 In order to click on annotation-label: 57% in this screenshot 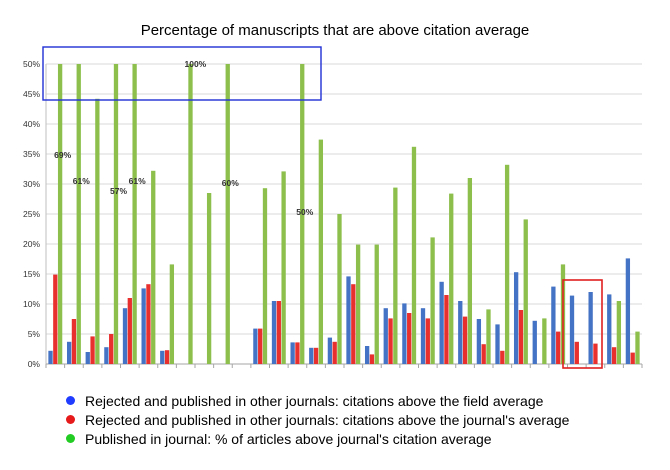, I will do `click(118, 191)`.